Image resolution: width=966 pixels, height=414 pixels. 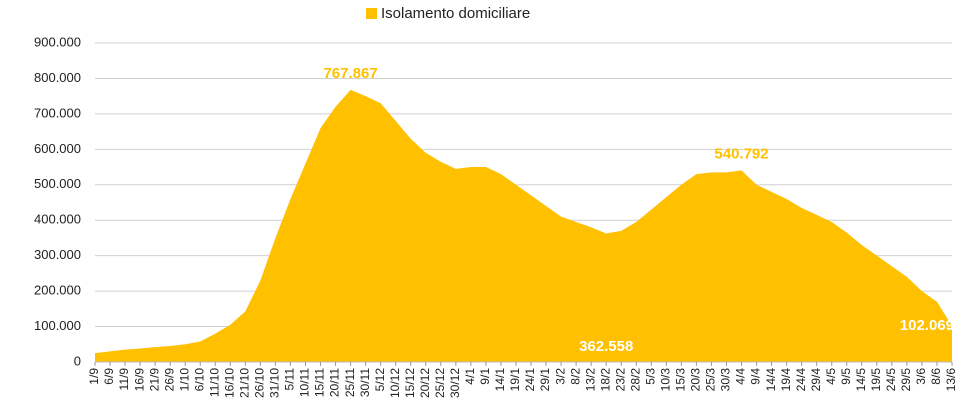 What do you see at coordinates (57, 183) in the screenshot?
I see `y-tick-label: 500.000` at bounding box center [57, 183].